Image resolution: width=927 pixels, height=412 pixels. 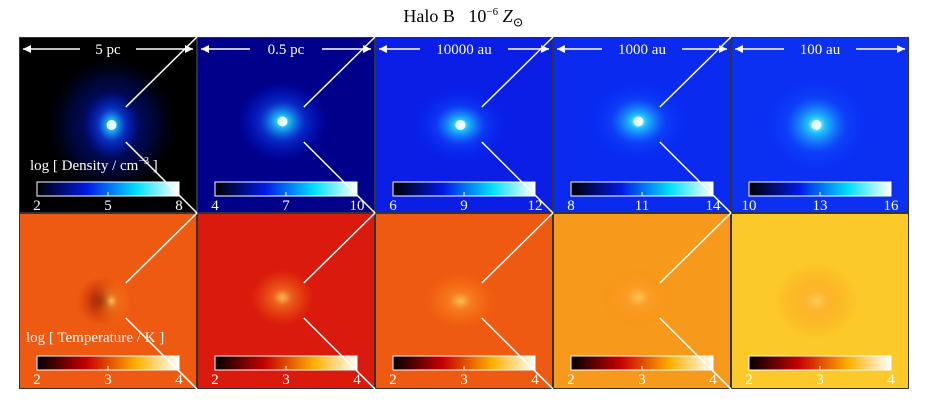 I want to click on colorbar-tick-label: 16, so click(x=892, y=206).